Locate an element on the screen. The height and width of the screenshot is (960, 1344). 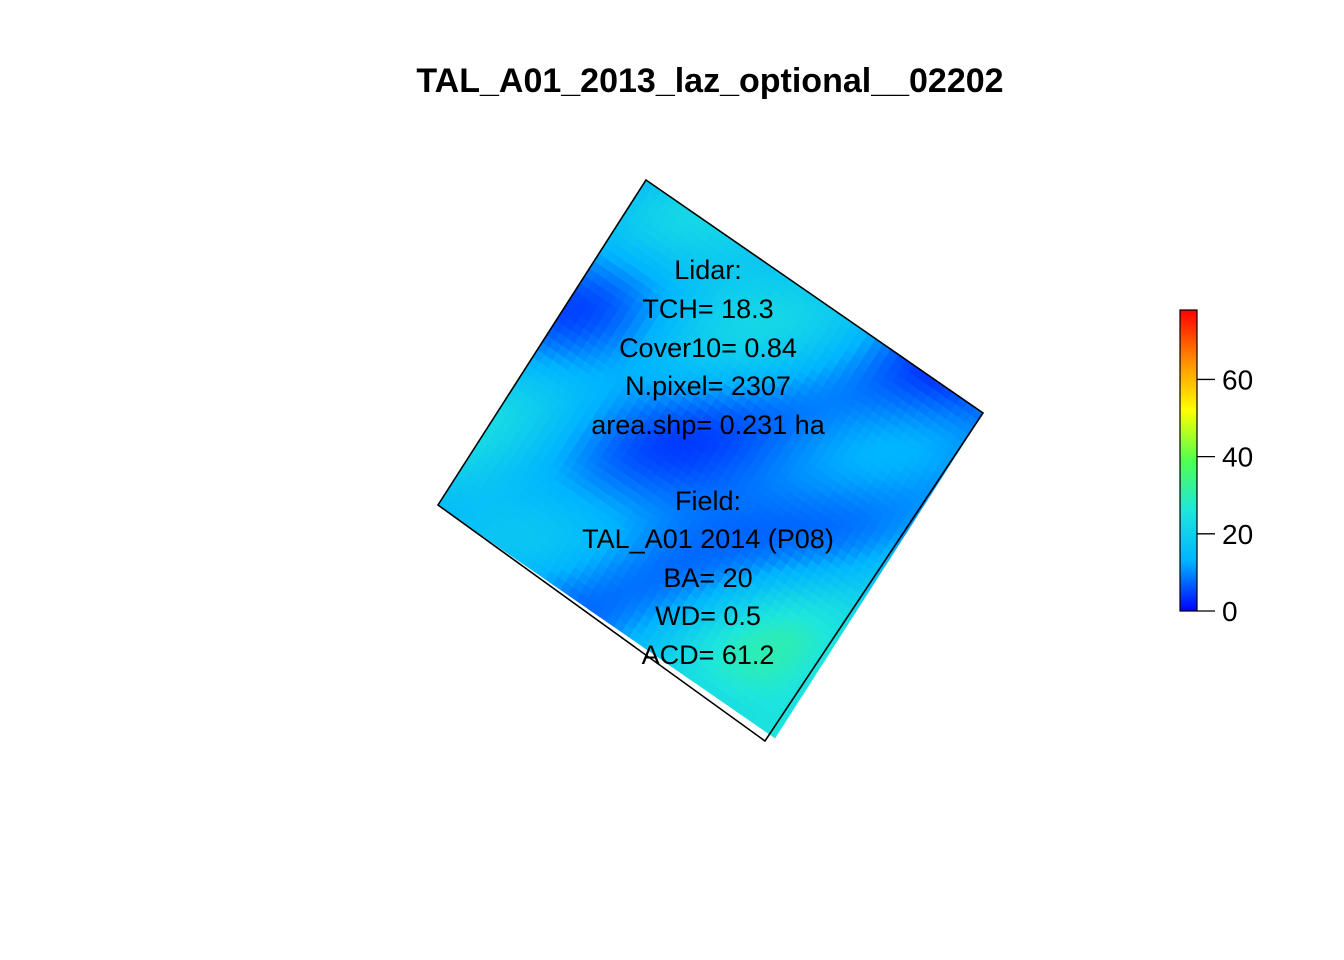
field-header: Field: is located at coordinates (708, 501).